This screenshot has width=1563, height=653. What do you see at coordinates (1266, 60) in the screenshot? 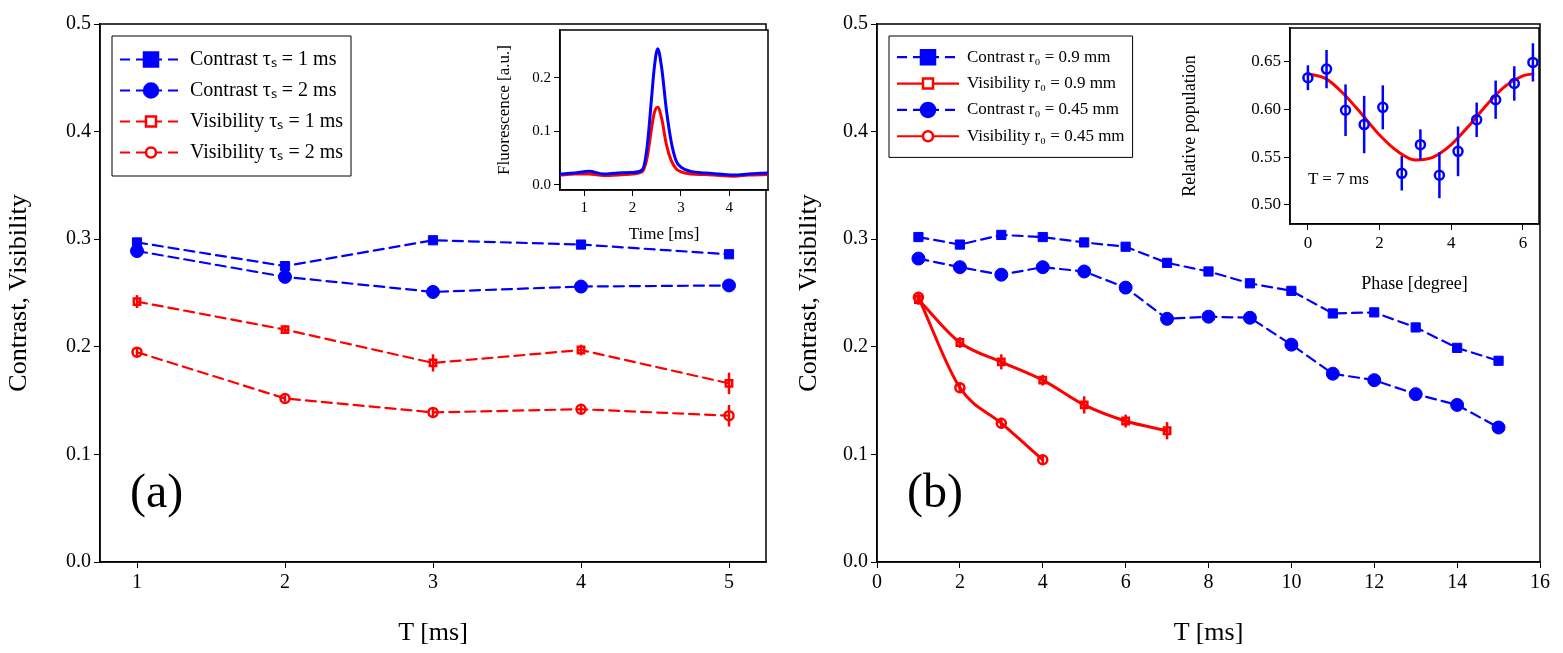
I see `y-tick-label: 0.65` at bounding box center [1266, 60].